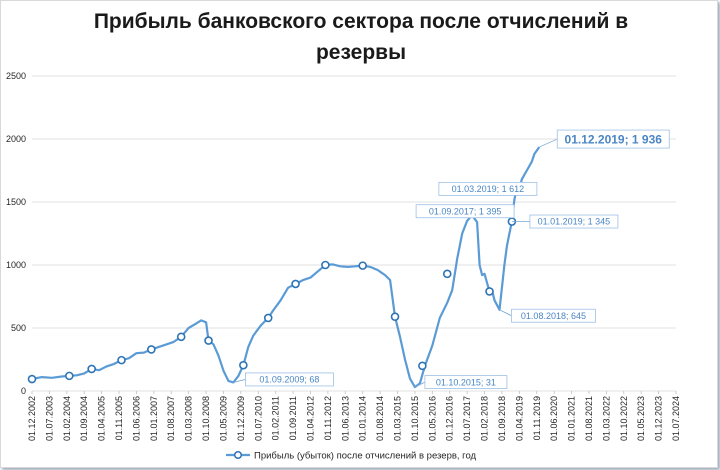 Image resolution: width=720 pixels, height=470 pixels. I want to click on y-tick-label: 2000, so click(16, 139).